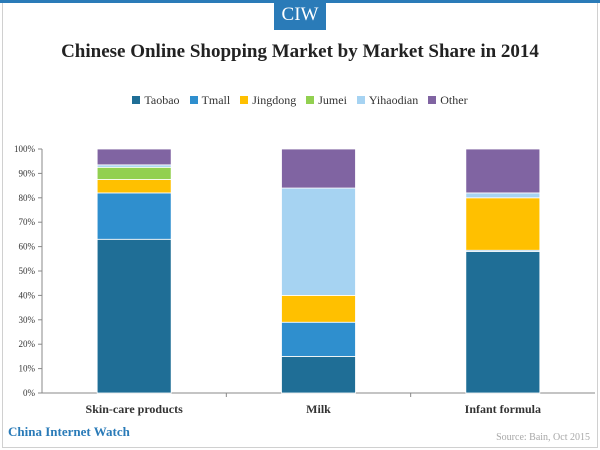 This screenshot has width=600, height=450. I want to click on y-tick-label: 70%, so click(27, 222).